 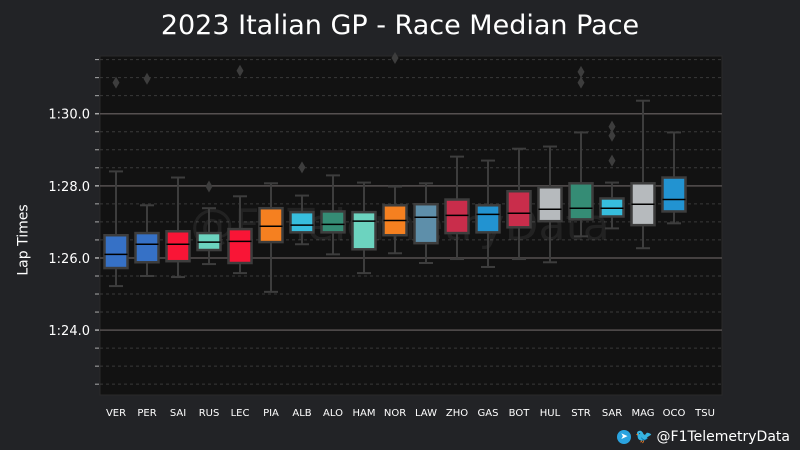 I want to click on x-tick-label: RUS, so click(x=209, y=413).